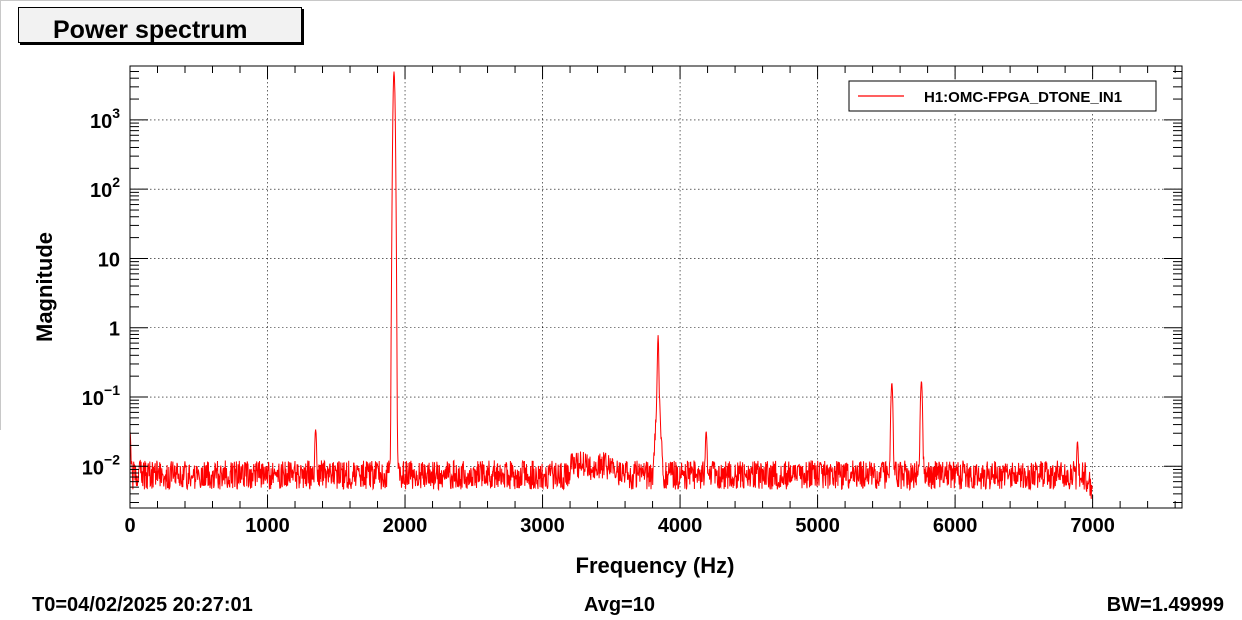  What do you see at coordinates (1023, 97) in the screenshot?
I see `legend-series-name: H1:OMC-FPGA_DTONE_IN1` at bounding box center [1023, 97].